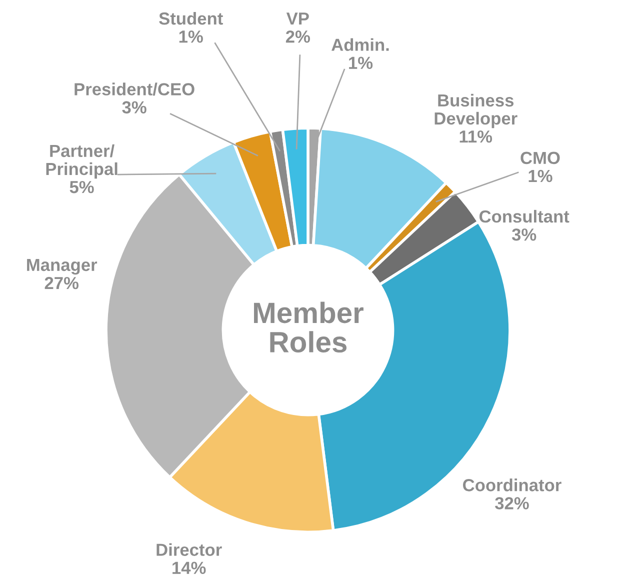  Describe the element at coordinates (61, 283) in the screenshot. I see `data-label: 27%` at that location.